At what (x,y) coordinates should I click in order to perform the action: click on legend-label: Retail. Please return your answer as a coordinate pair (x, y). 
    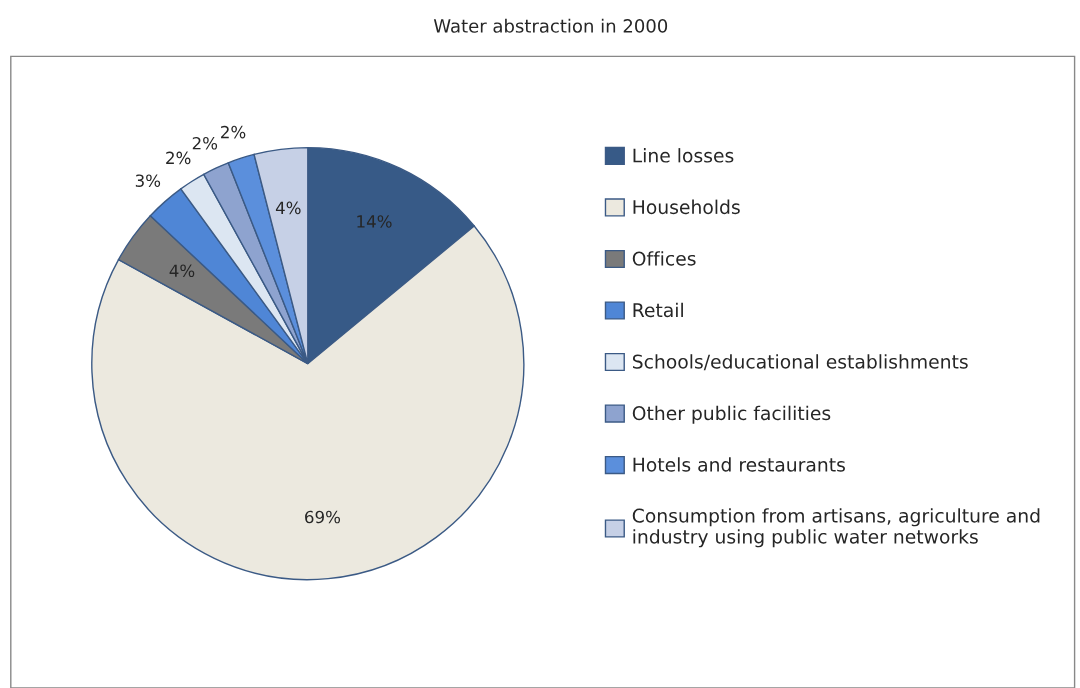
    Looking at the image, I should click on (658, 310).